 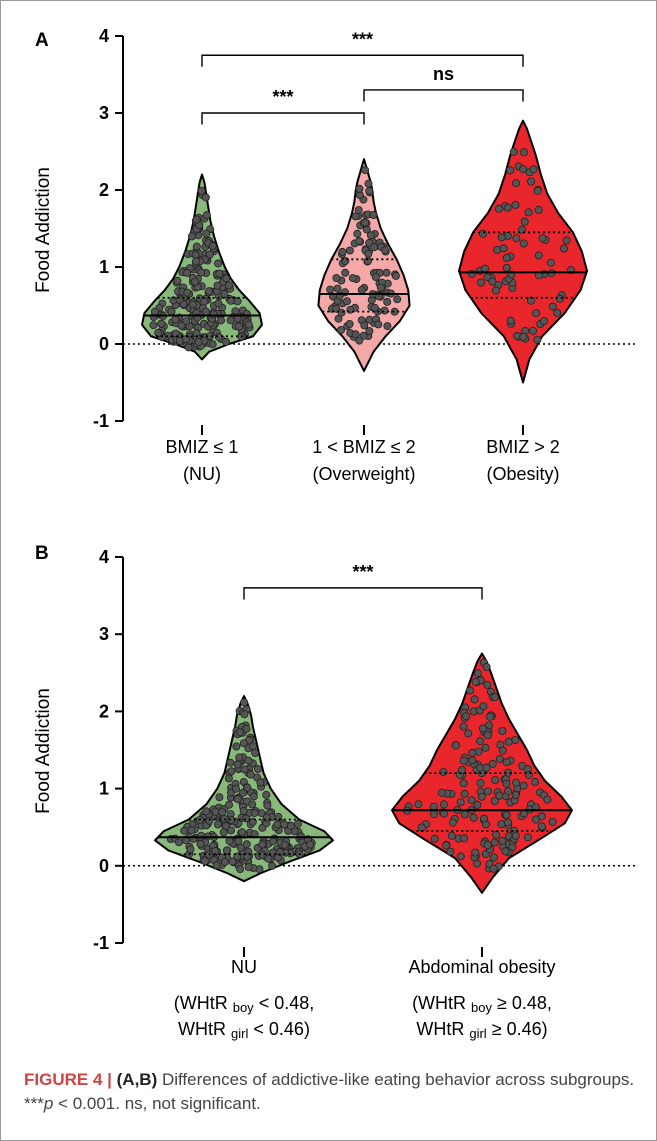 What do you see at coordinates (443, 95) in the screenshot?
I see `significance-bracket` at bounding box center [443, 95].